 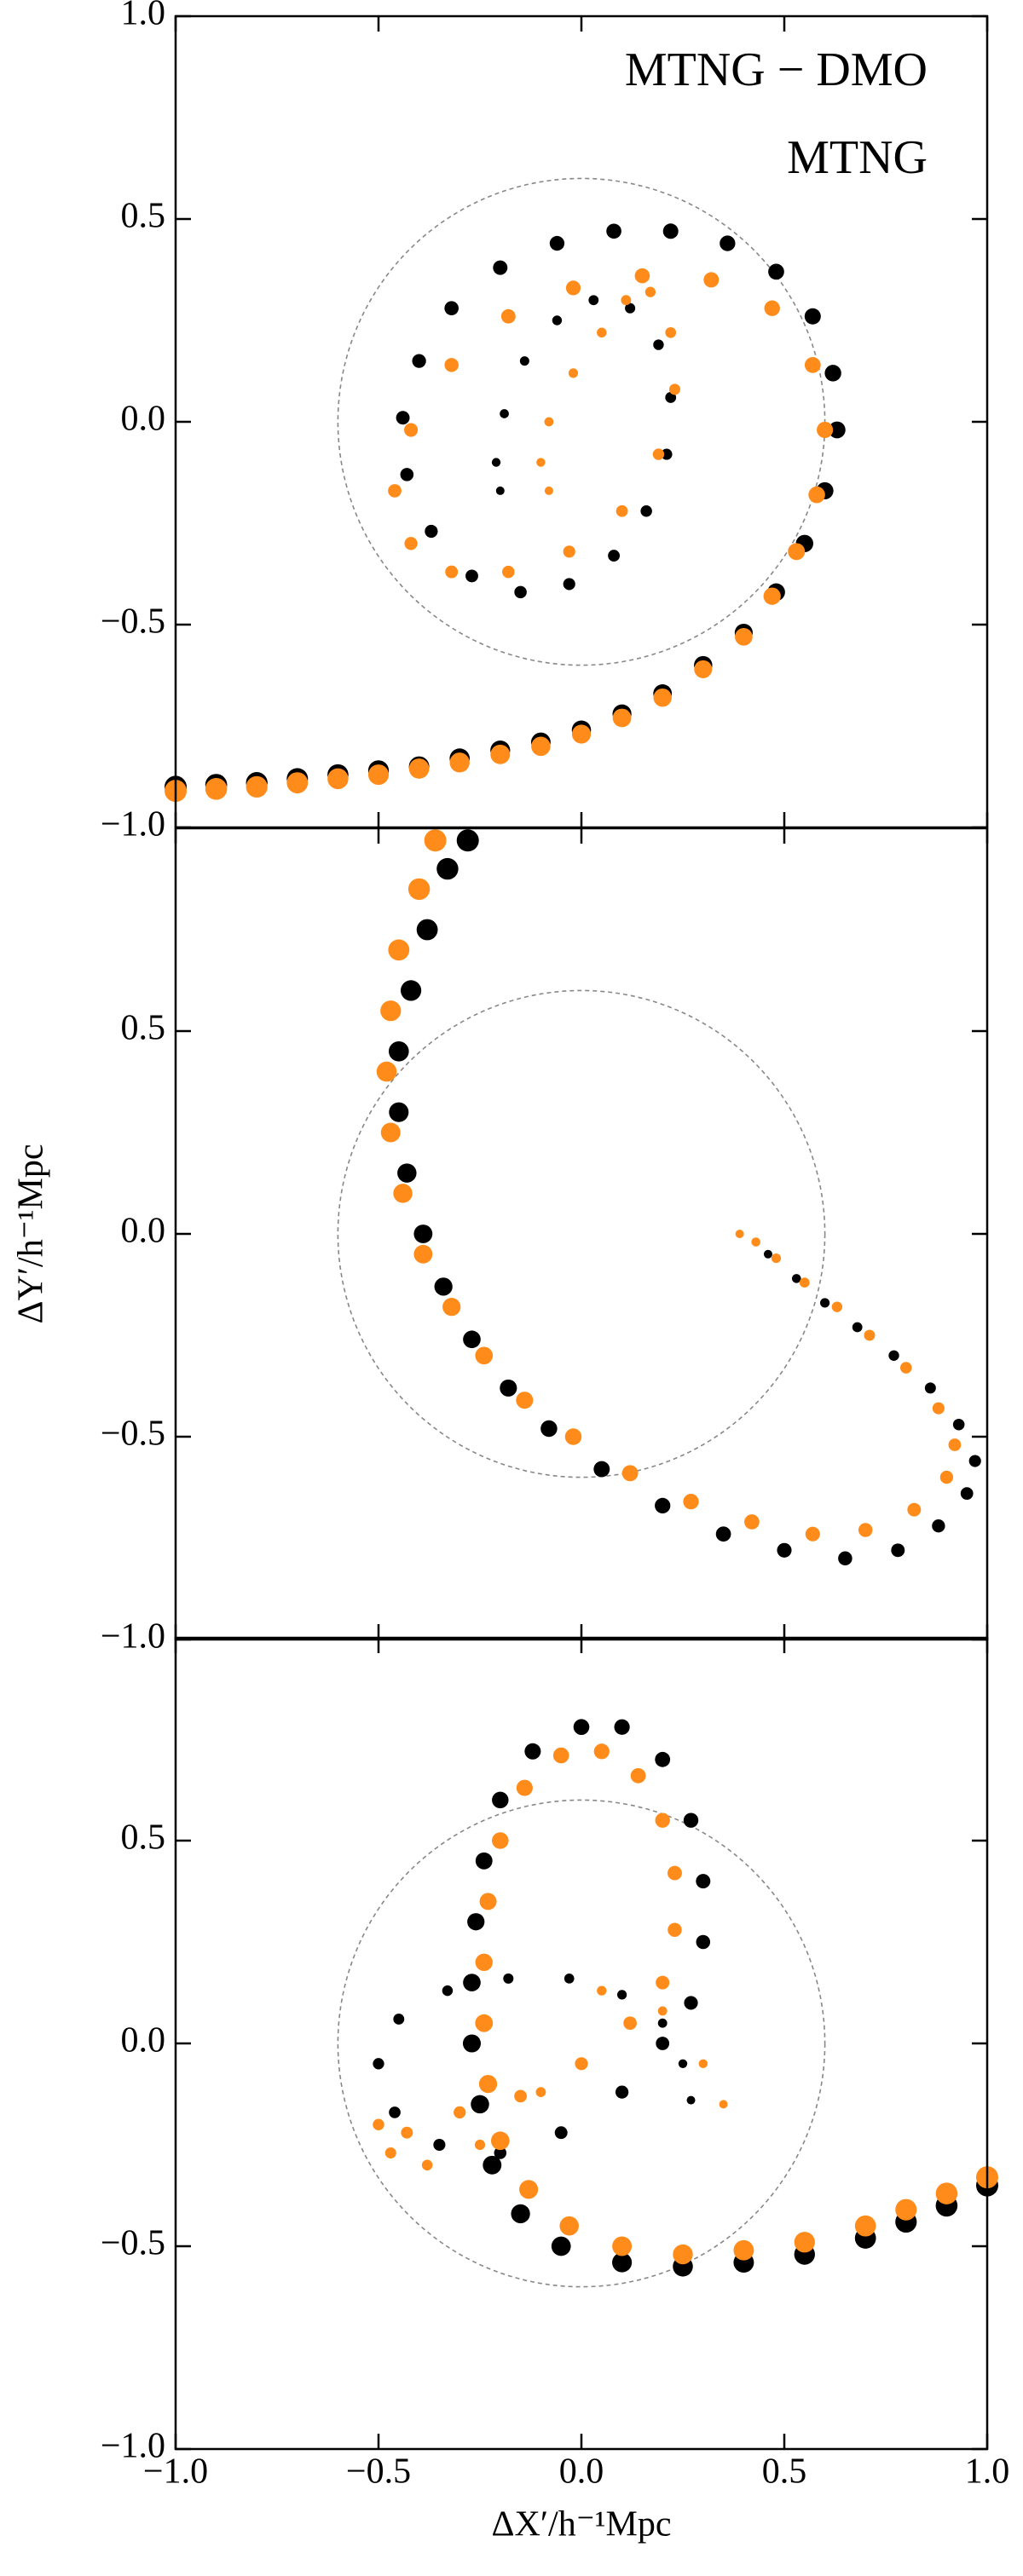 What do you see at coordinates (176, 2472) in the screenshot?
I see `x-tick-label: −1.0` at bounding box center [176, 2472].